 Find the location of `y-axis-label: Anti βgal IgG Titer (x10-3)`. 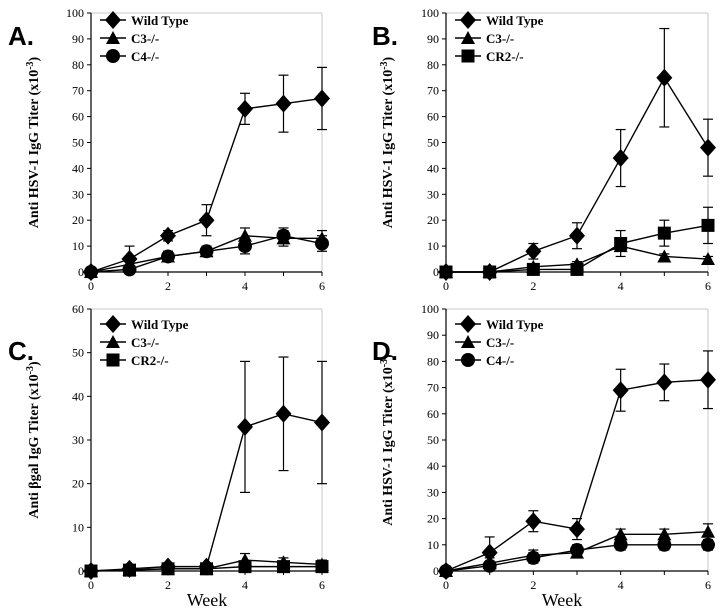

y-axis-label: Anti βgal IgG Titer (x10-3) is located at coordinates (33, 440).